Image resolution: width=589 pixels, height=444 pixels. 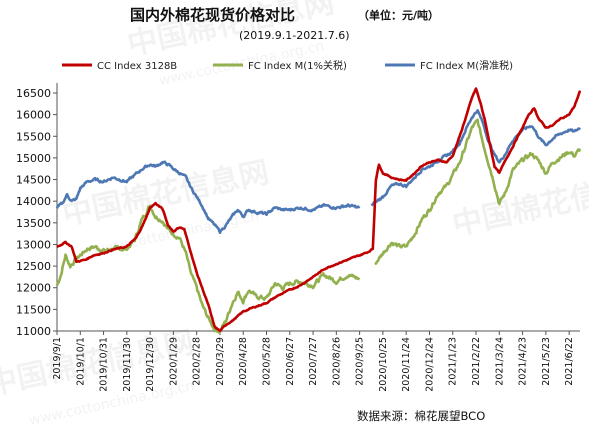 I want to click on x-tick-label: 2021/3/24, so click(x=499, y=361).